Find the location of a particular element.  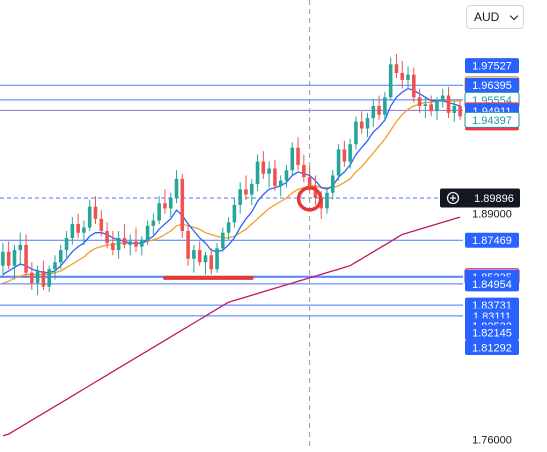

price-label-text: 1.87469 is located at coordinates (492, 241).